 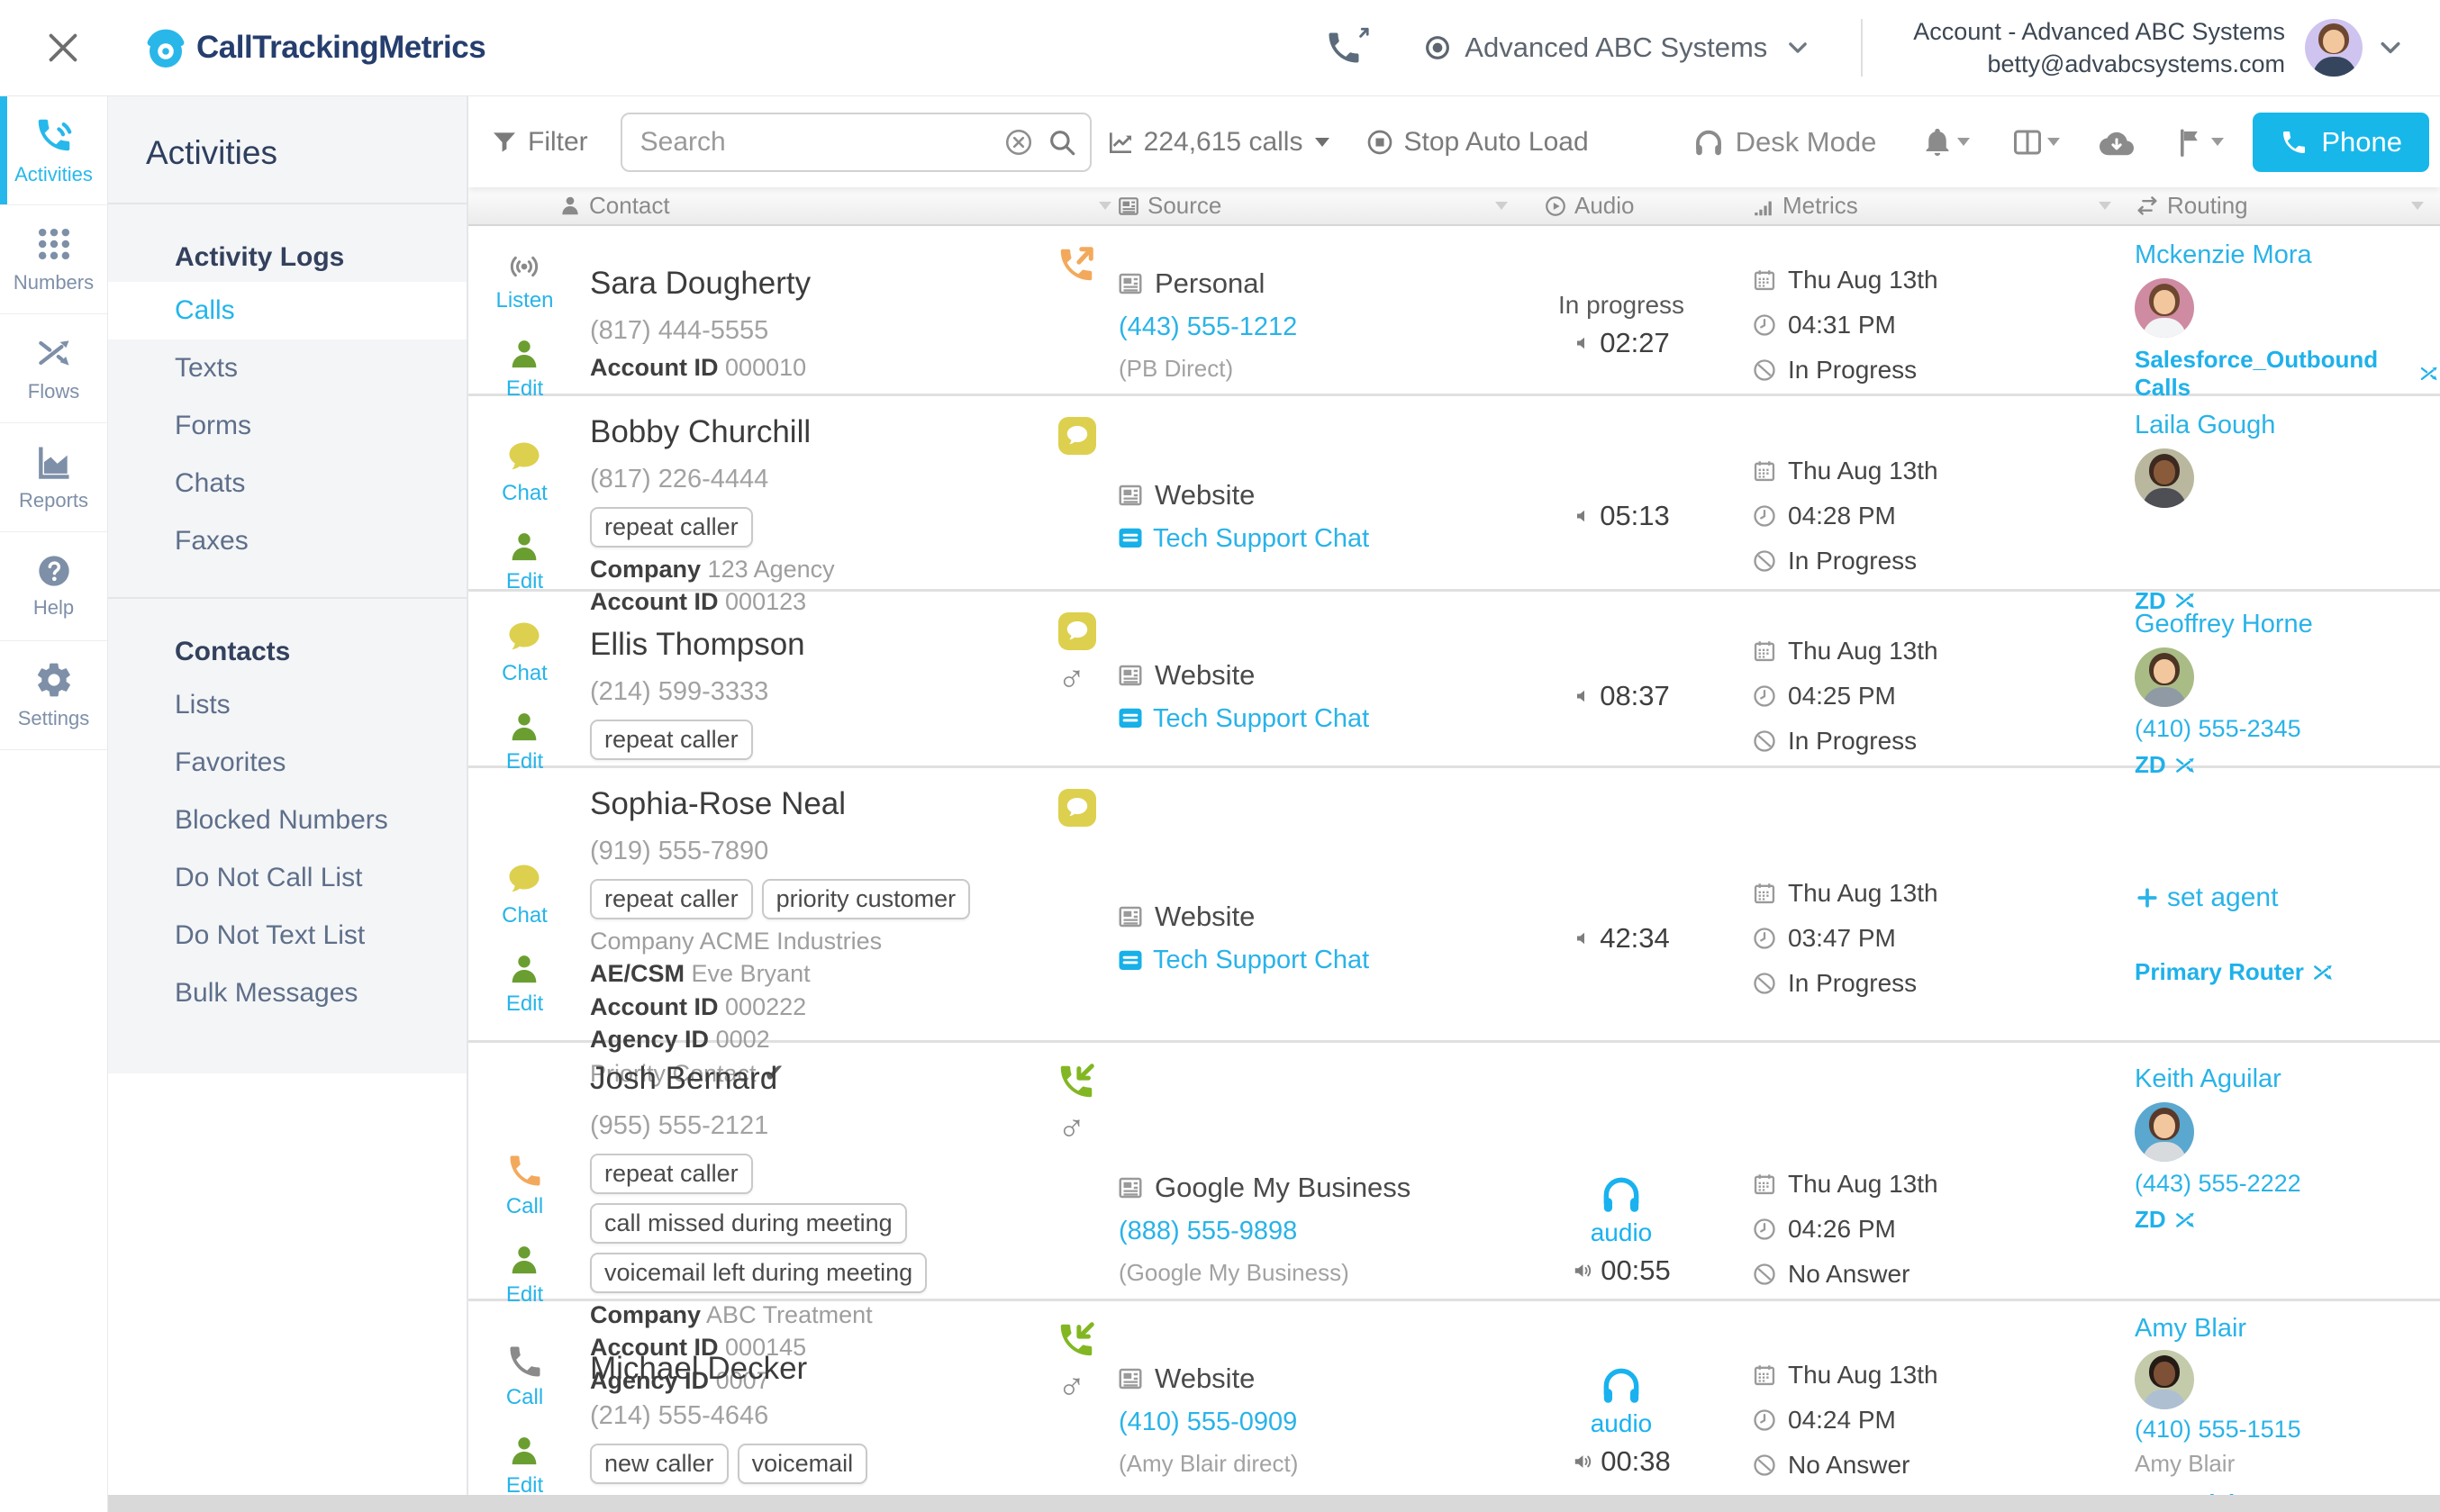 I want to click on agent-link: Keith Aguilar, so click(x=2208, y=1078).